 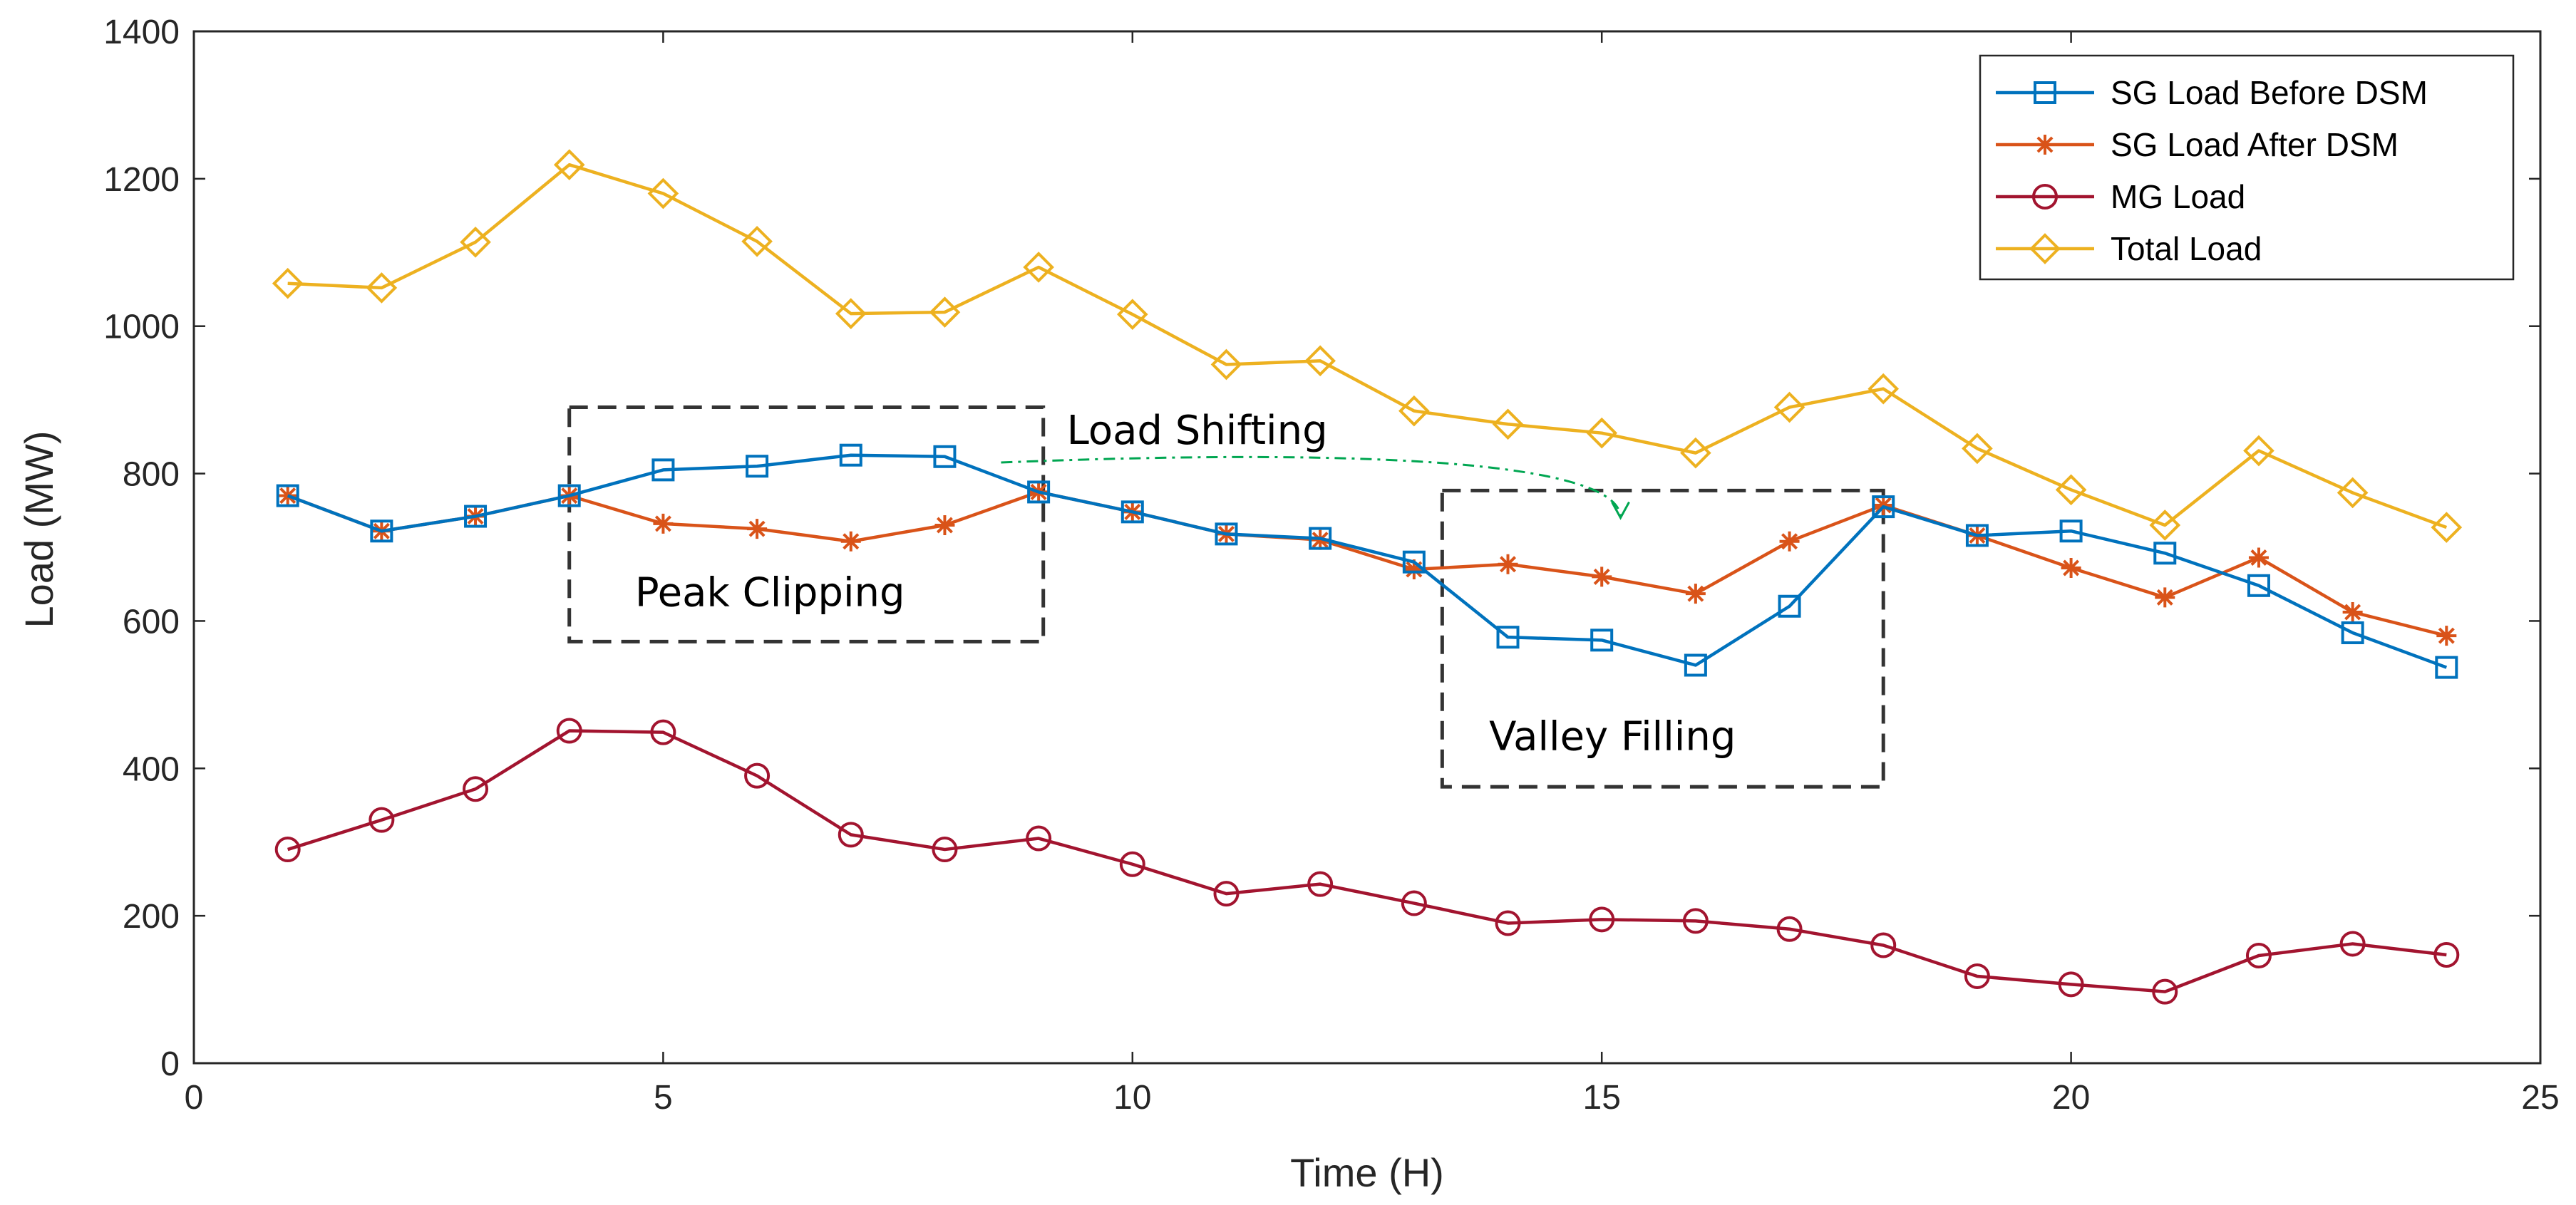 What do you see at coordinates (141, 327) in the screenshot?
I see `y-tick-label: 1000` at bounding box center [141, 327].